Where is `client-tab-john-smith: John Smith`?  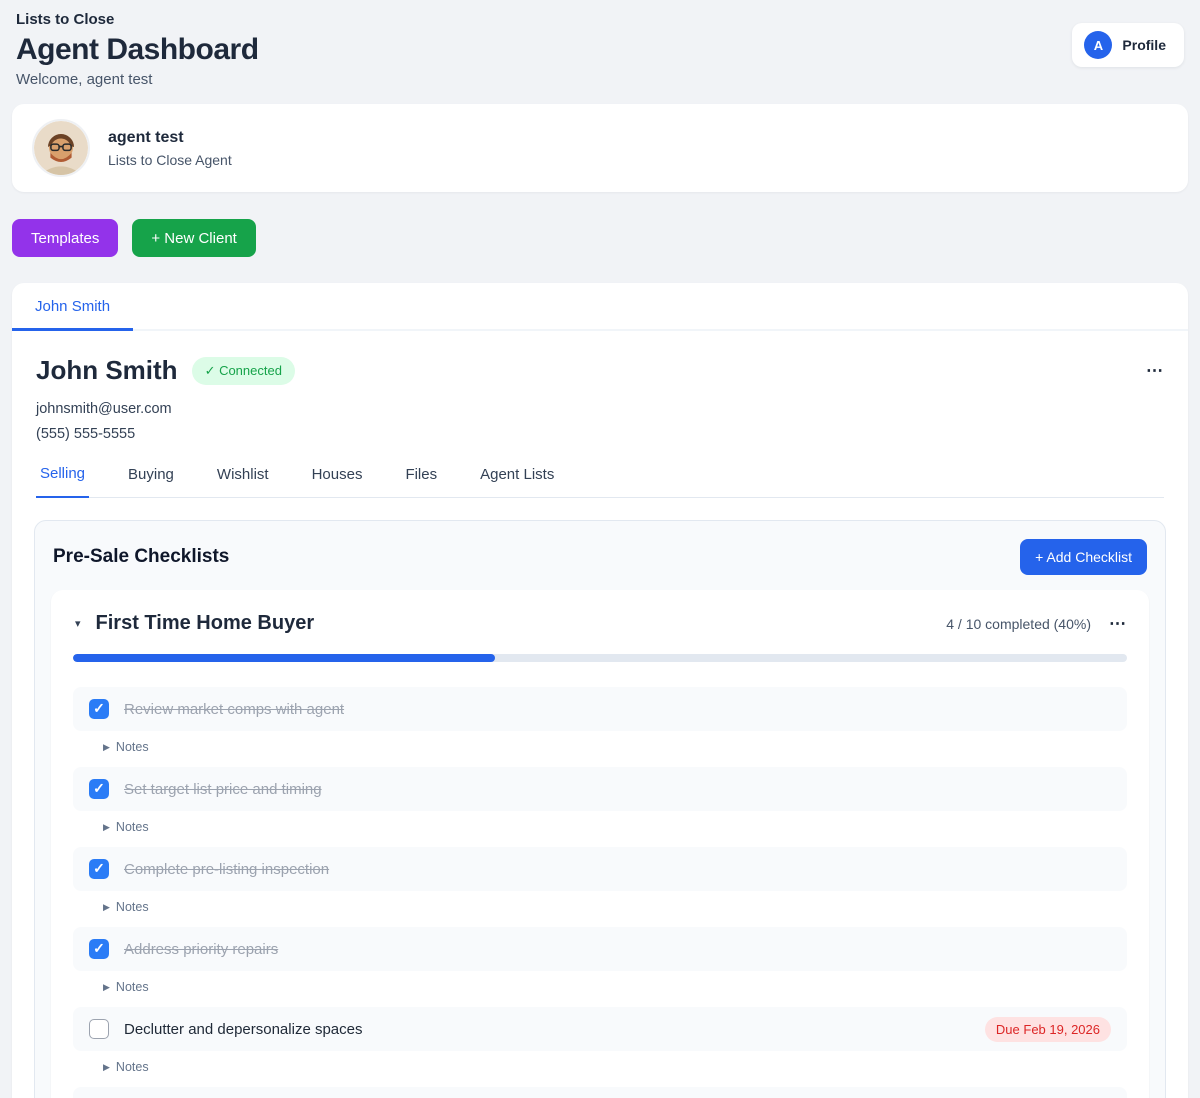
client-tab-john-smith: John Smith is located at coordinates (73, 307).